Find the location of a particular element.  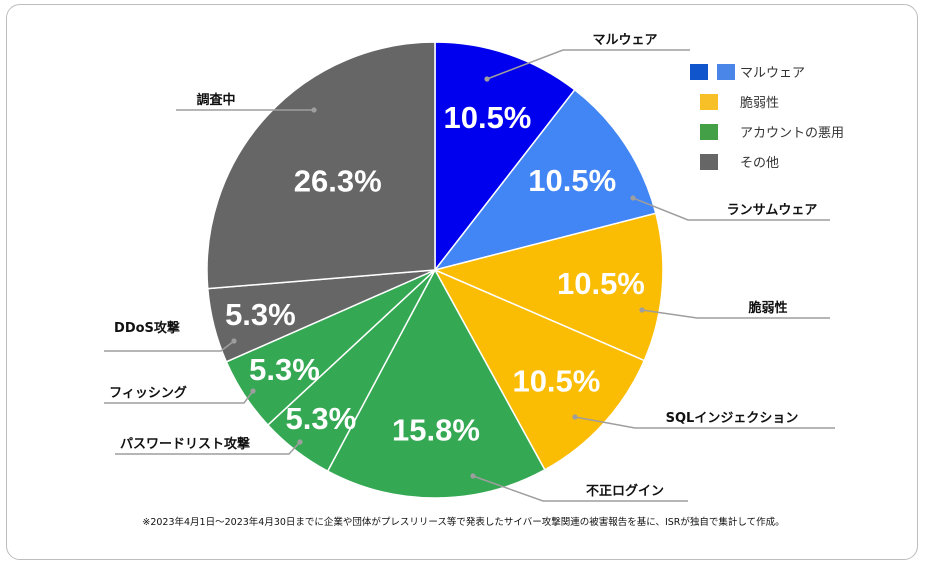

slice-value-label: 15.8% is located at coordinates (436, 430).